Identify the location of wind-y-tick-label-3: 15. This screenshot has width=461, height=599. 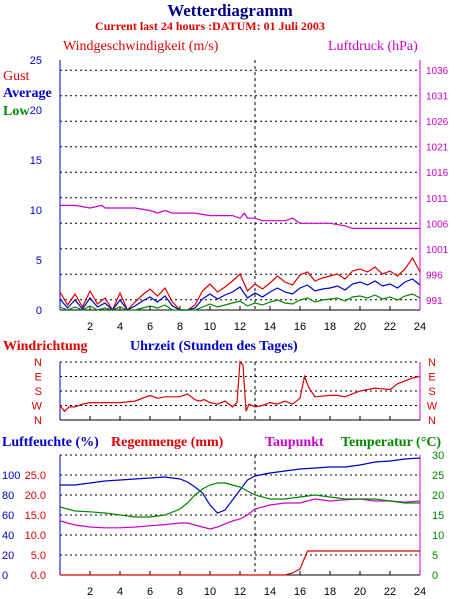
(36, 161).